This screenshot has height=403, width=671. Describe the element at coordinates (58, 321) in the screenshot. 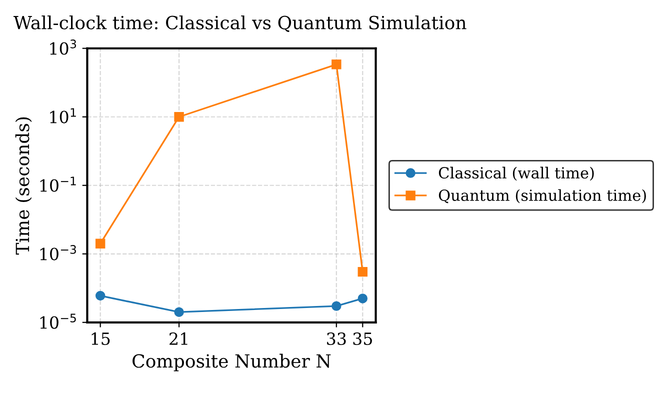

I see `y-tick-label: 10$^{−5}$` at that location.